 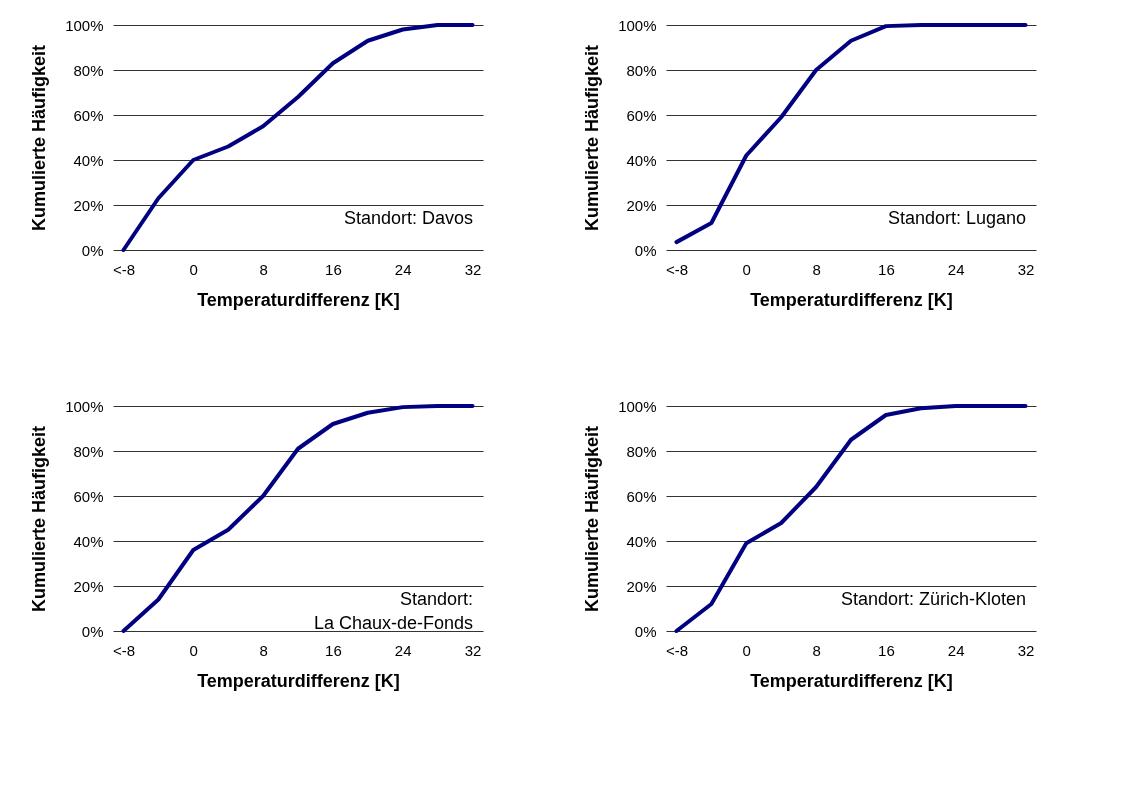 I want to click on annotation: Standort: Zürich-Kloten, so click(x=933, y=599).